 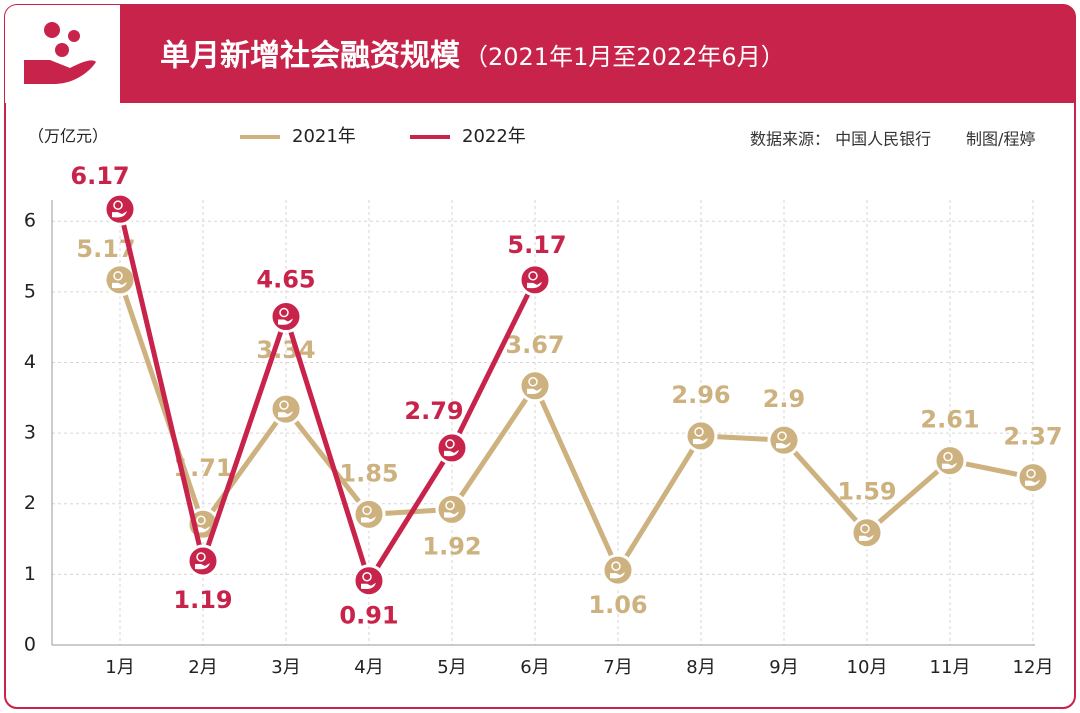 I want to click on chart-subtitle: （2021年1月至2022年6月）, so click(x=624, y=57).